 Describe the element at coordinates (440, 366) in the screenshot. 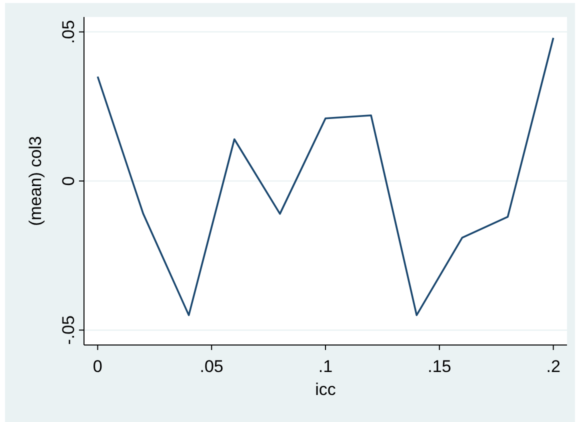

I see `x-tick-label: .15` at that location.